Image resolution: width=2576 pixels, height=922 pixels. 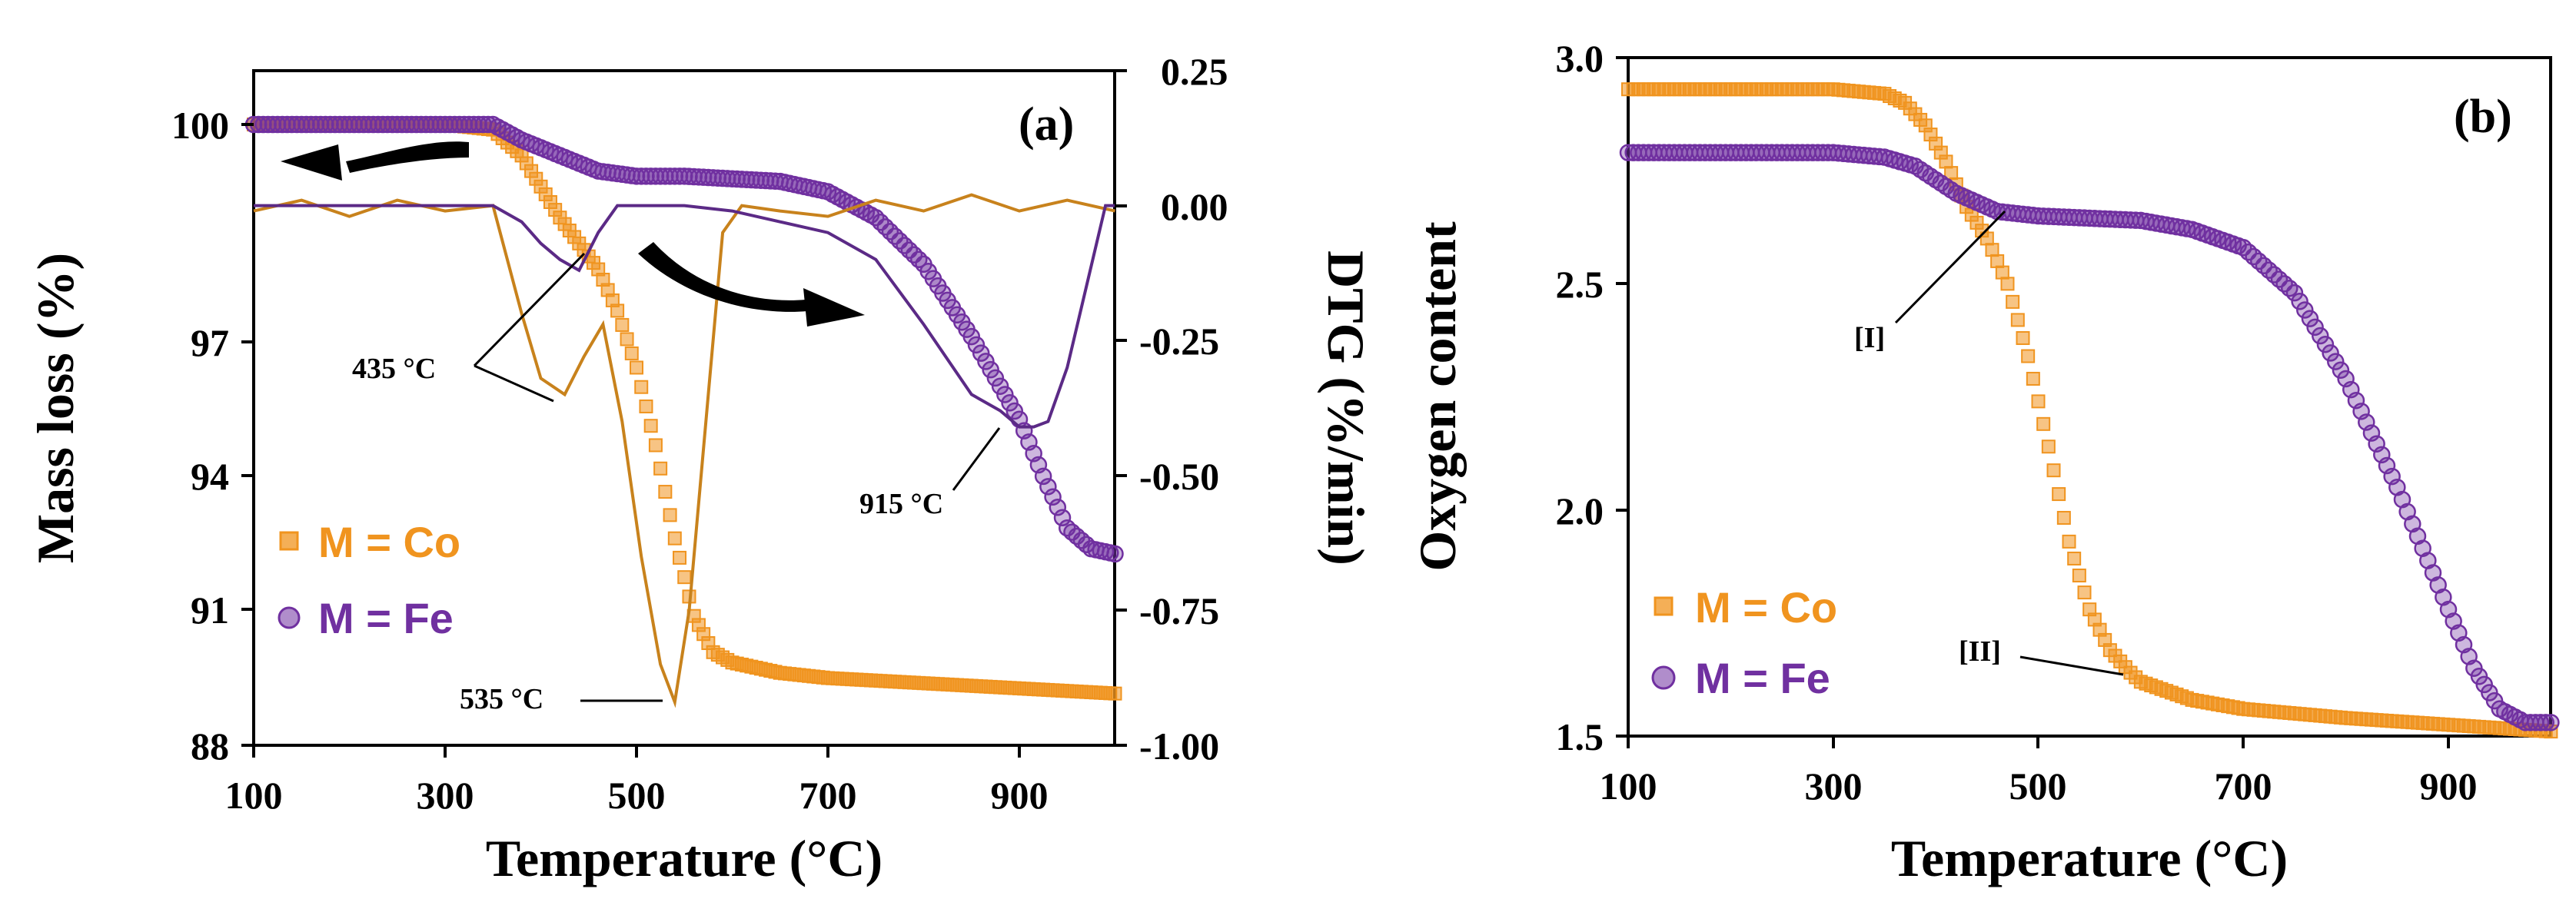 I want to click on panel-a-ytick-label: 91, so click(x=210, y=610).